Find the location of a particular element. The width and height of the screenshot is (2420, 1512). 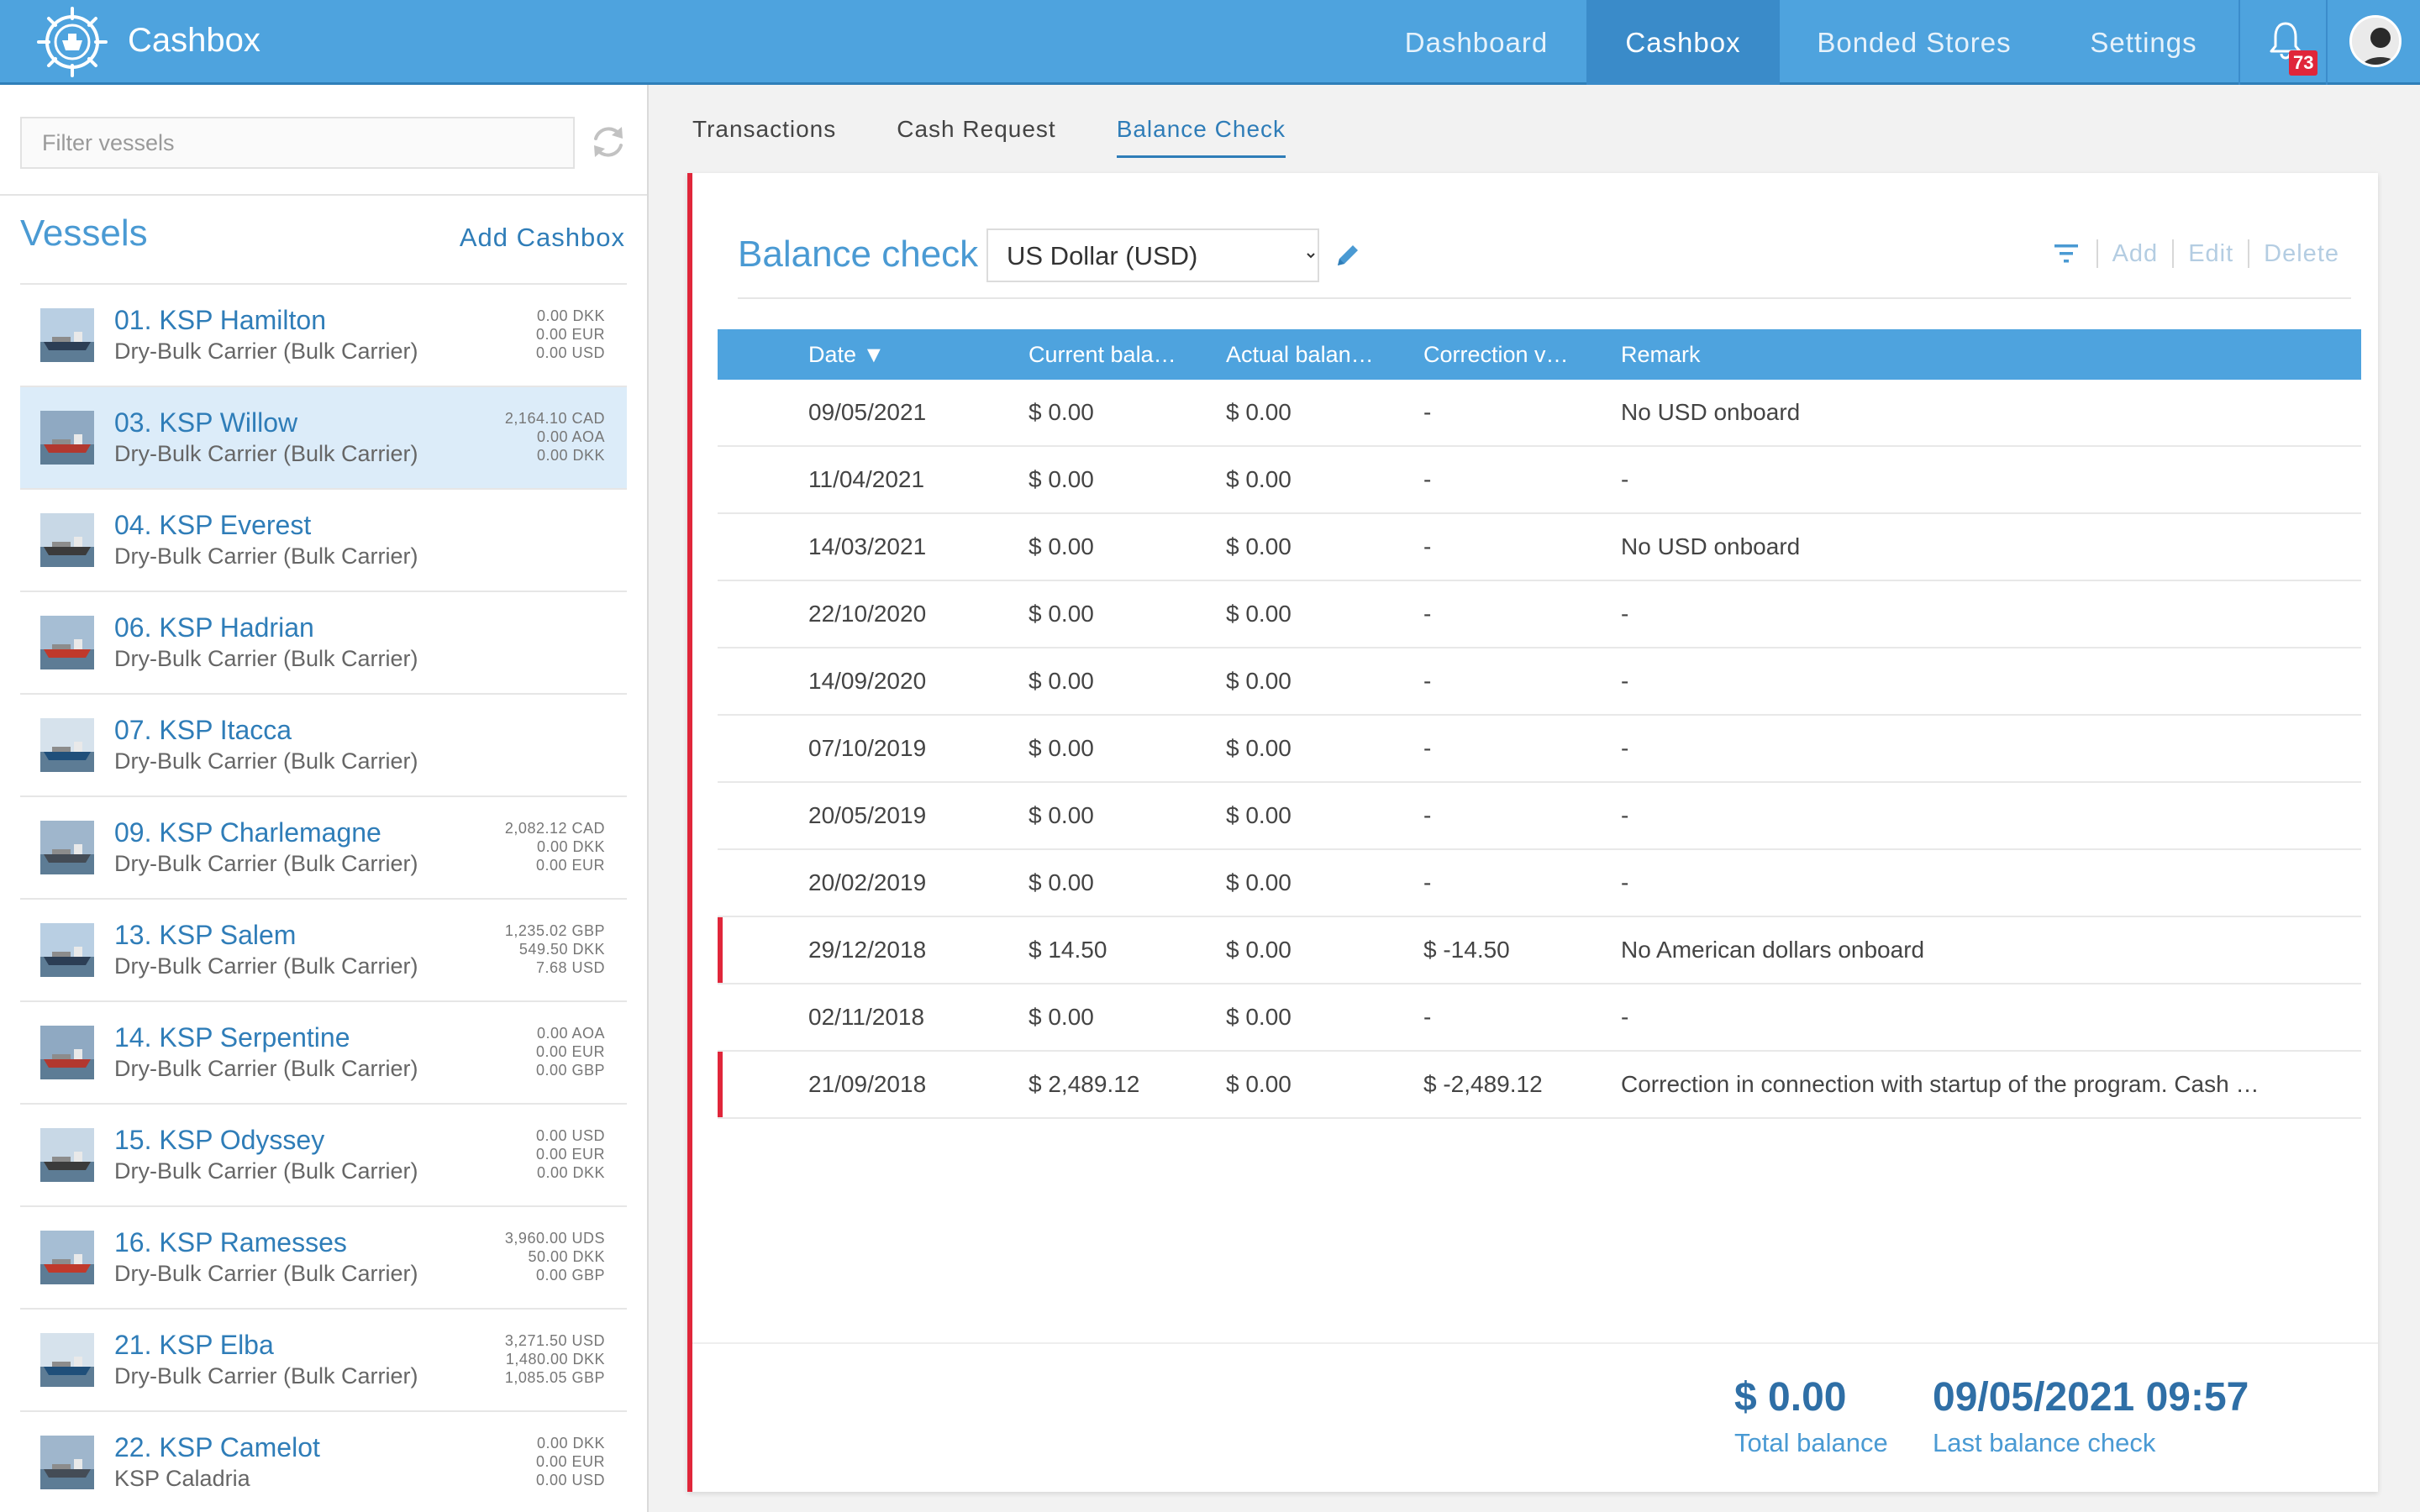

vessel-name: 22. KSP Camelot is located at coordinates (217, 1447).